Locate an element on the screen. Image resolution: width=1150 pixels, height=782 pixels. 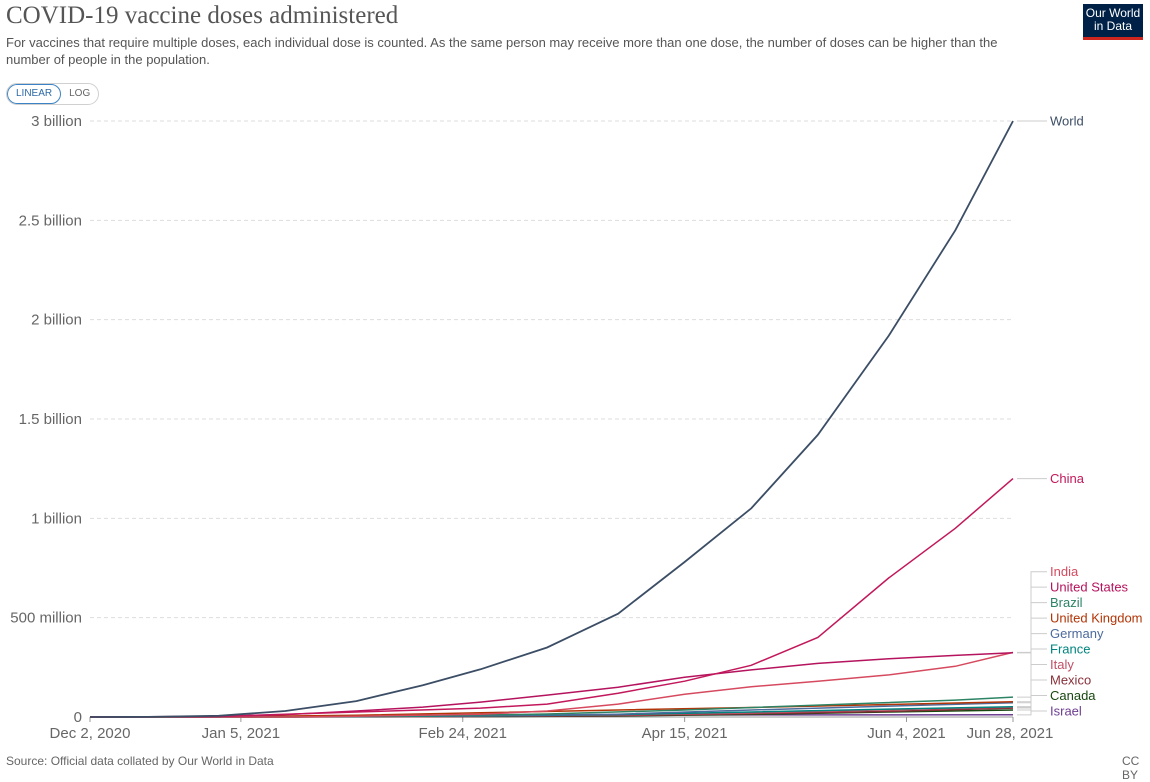
logo-line-1: Our World is located at coordinates (1113, 13).